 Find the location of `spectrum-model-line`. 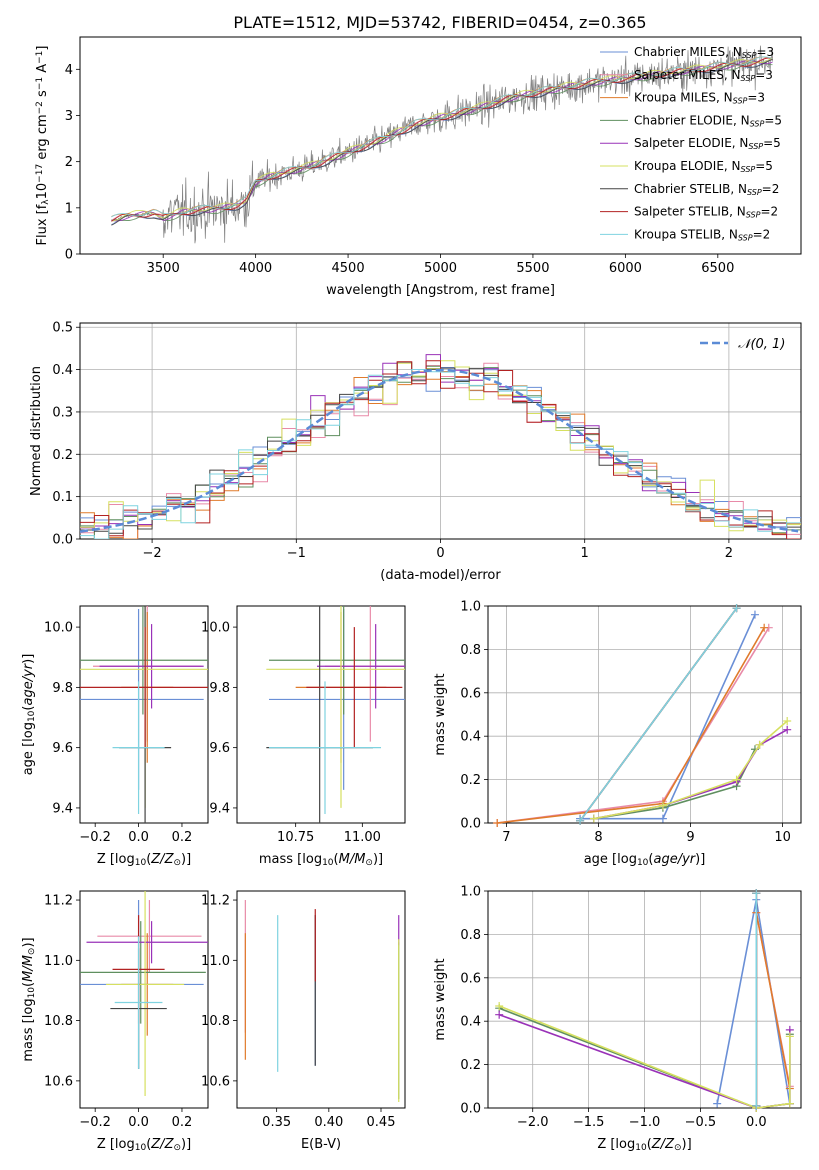

spectrum-model-line is located at coordinates (442, 139).